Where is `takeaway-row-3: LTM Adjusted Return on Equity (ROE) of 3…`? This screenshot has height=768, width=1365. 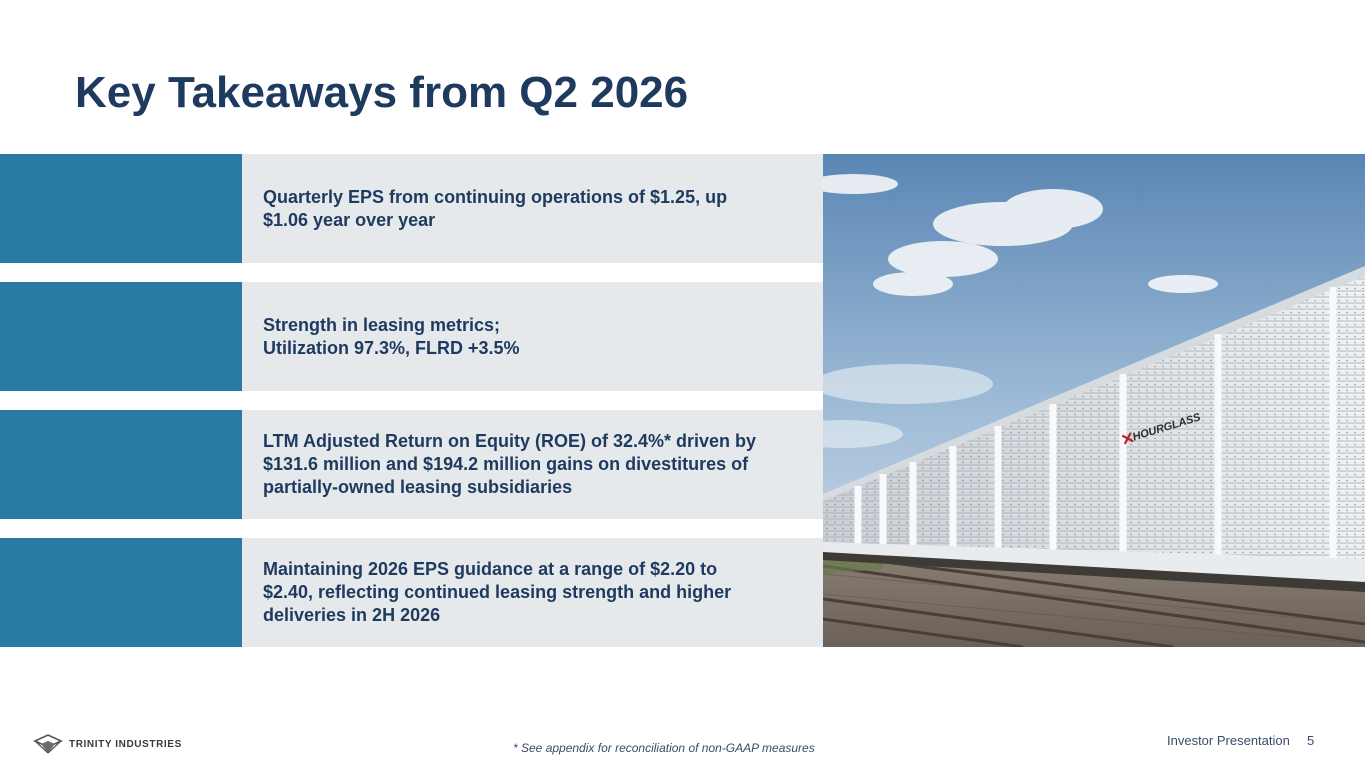 takeaway-row-3: LTM Adjusted Return on Equity (ROE) of 3… is located at coordinates (411, 464).